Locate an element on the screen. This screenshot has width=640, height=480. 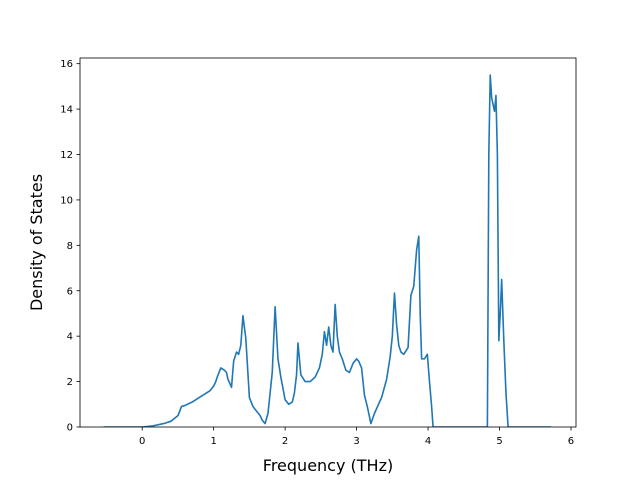
y-axis-label: Density of States is located at coordinates (36, 242).